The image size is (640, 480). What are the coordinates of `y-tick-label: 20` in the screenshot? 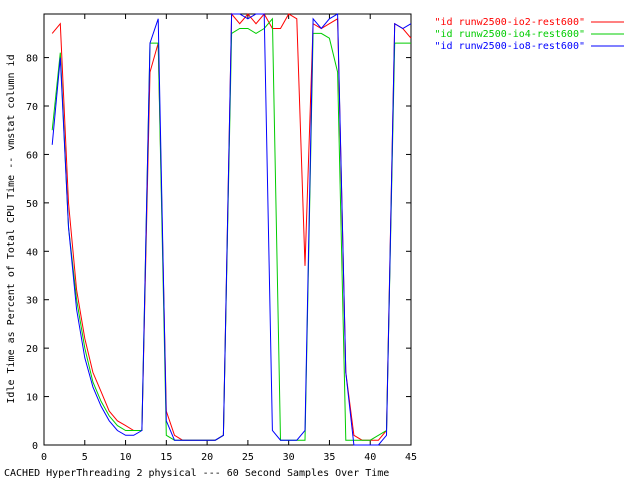 It's located at (32, 349).